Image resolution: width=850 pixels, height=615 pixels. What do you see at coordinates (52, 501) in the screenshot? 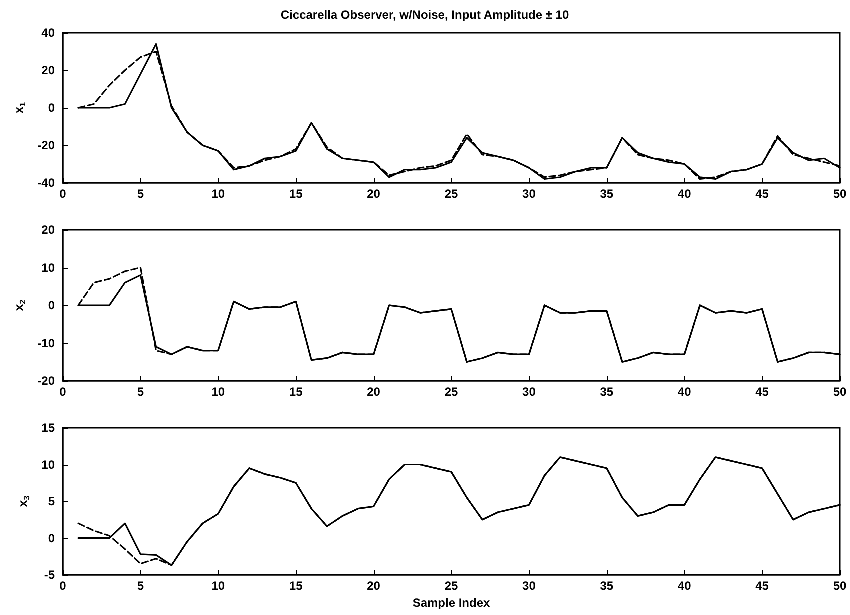
I see `y-tick-label: 5` at bounding box center [52, 501].